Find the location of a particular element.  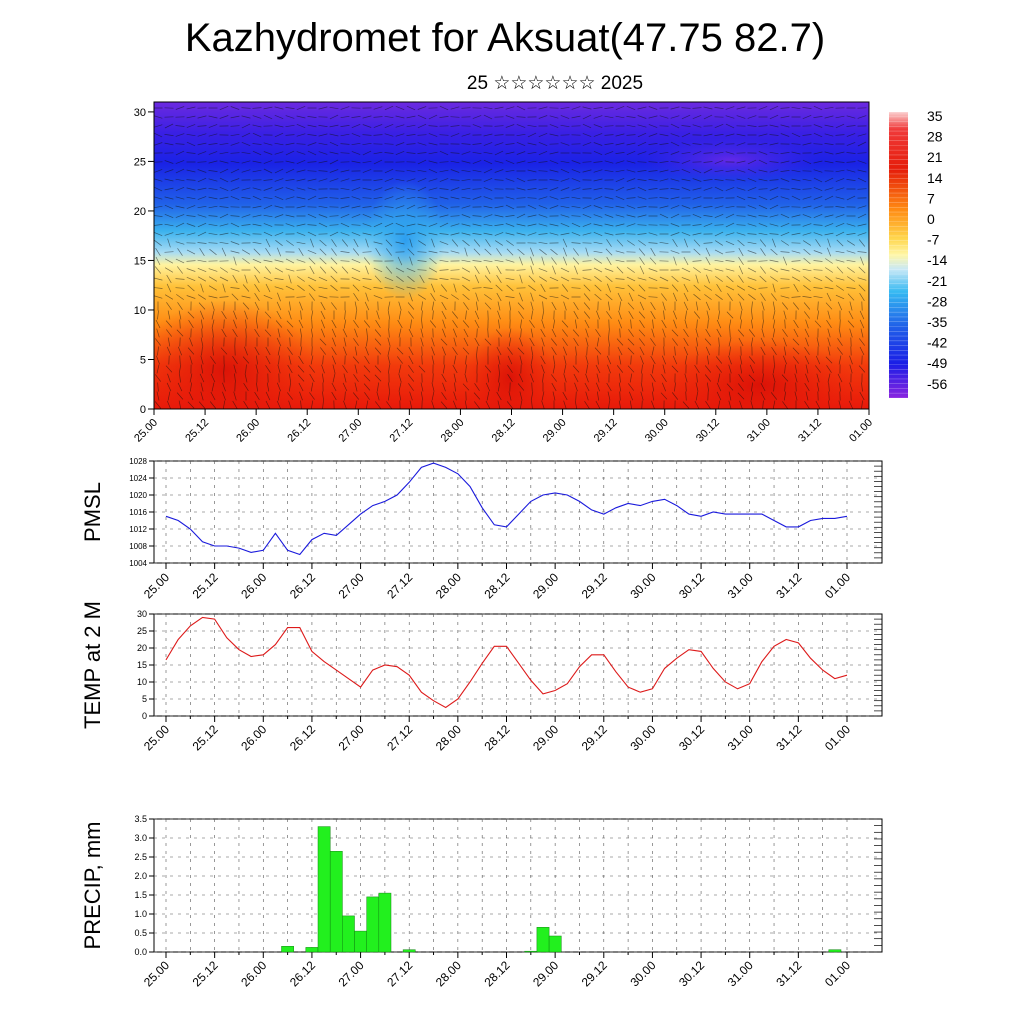

precip-x-tick-label: 31.12 is located at coordinates (788, 973).